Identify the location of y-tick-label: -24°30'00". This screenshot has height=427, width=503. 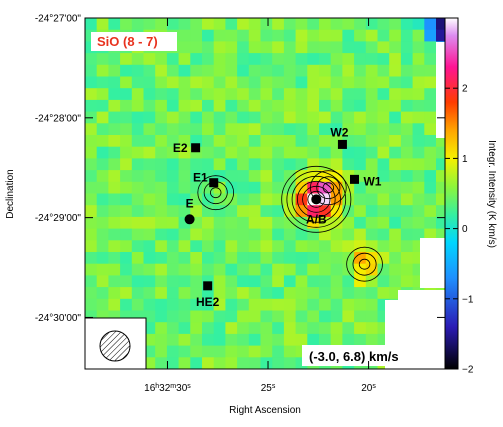
(58, 318).